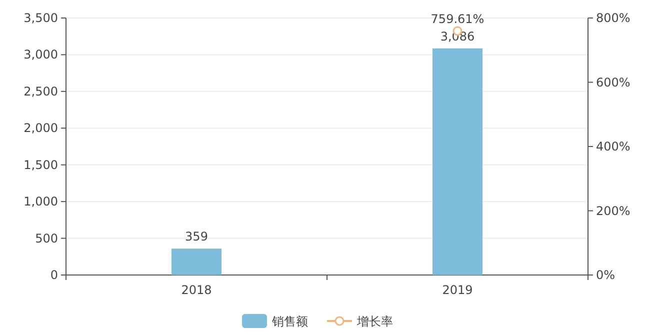 The image size is (651, 335). I want to click on y-tick-label: 1,500, so click(41, 165).